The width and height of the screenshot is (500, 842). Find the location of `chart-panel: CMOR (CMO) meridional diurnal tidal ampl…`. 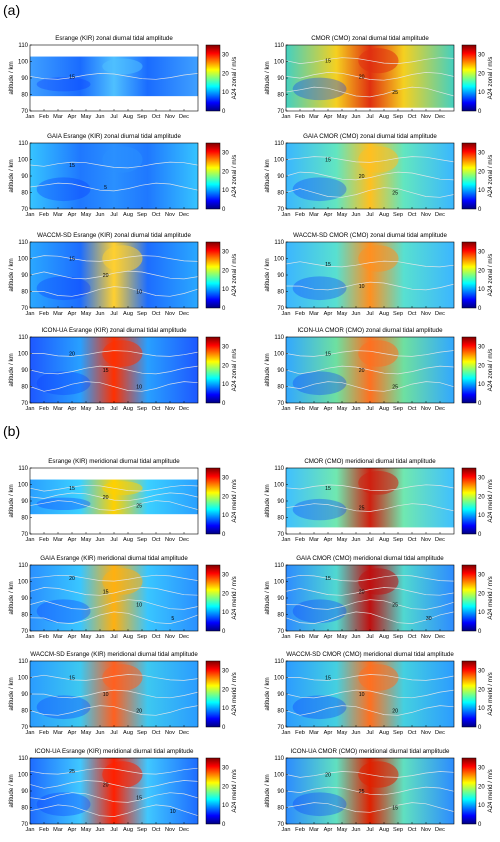

chart-panel: CMOR (CMO) meridional diurnal tidal ampl… is located at coordinates (379, 500).